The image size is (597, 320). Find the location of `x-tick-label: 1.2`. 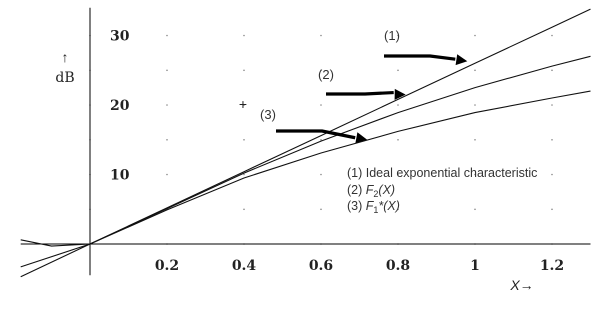

x-tick-label: 1.2 is located at coordinates (552, 266).